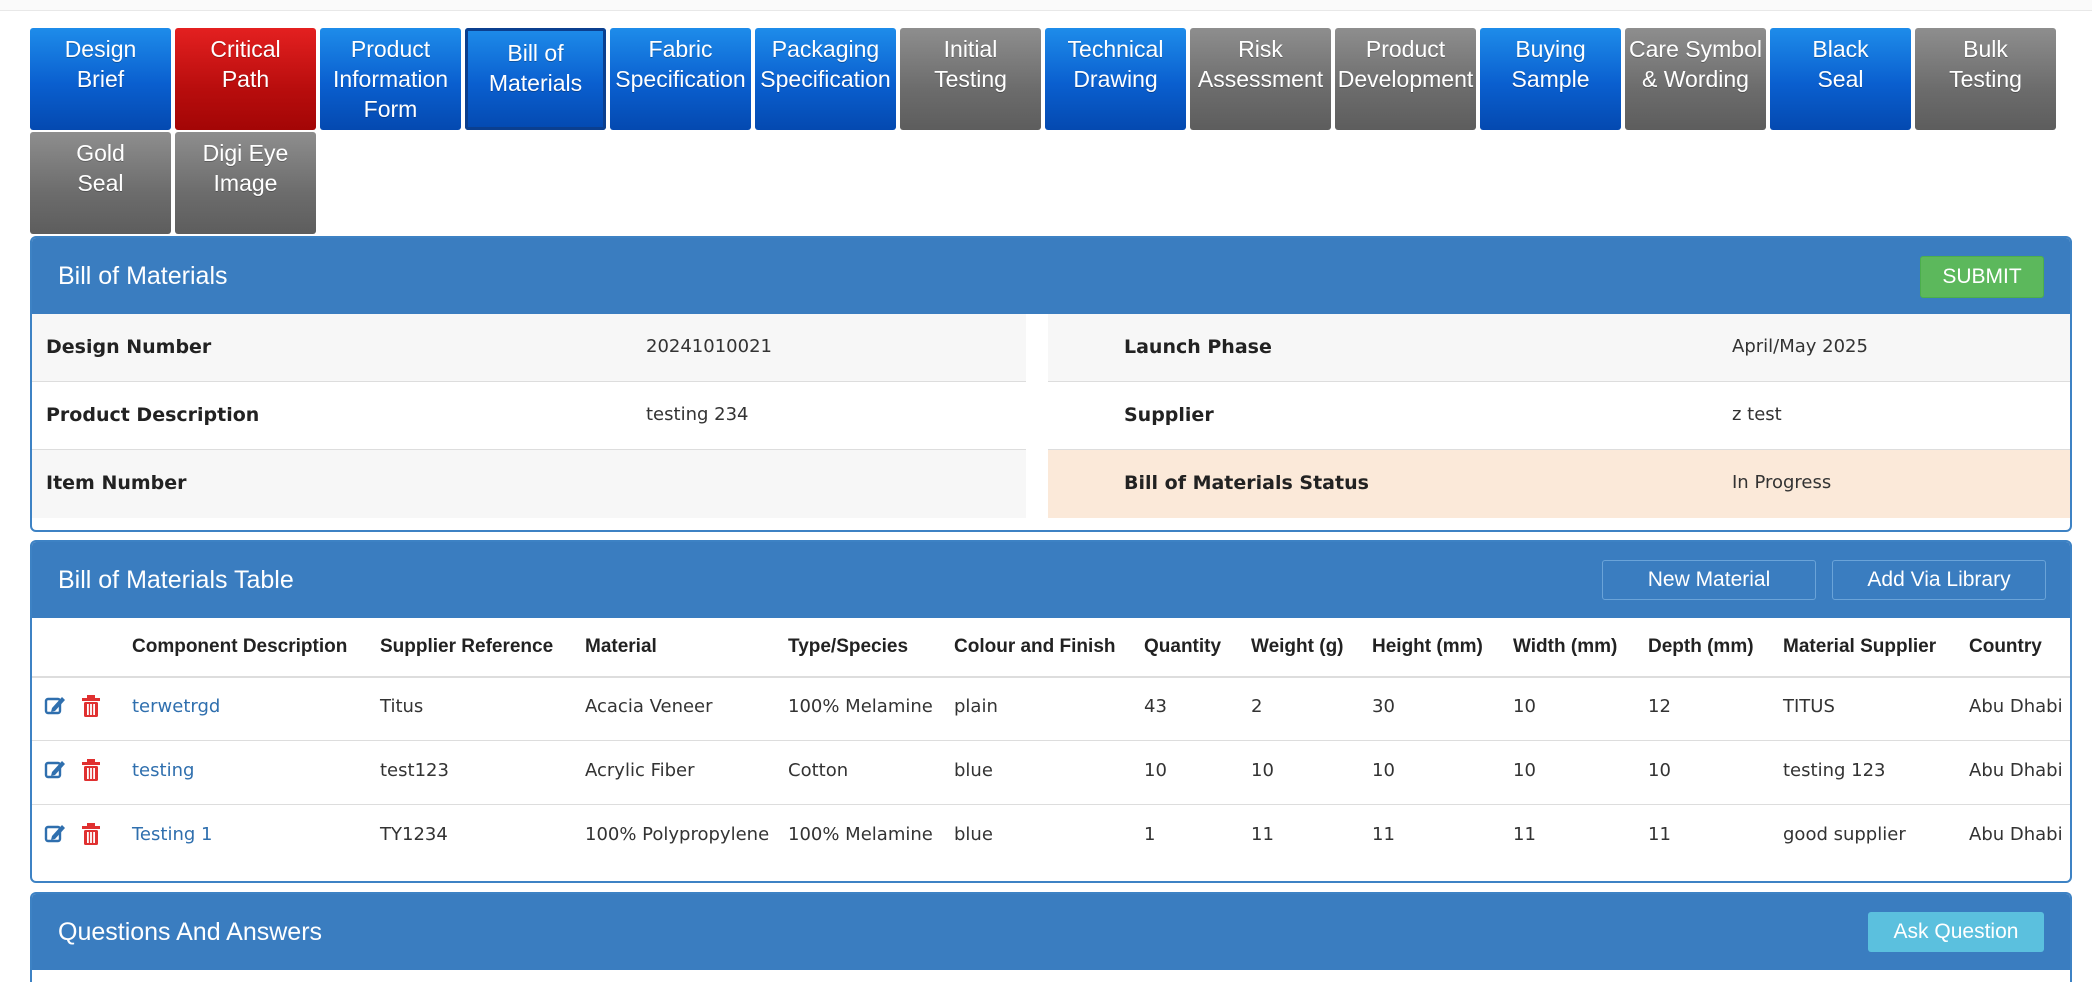  What do you see at coordinates (825, 49) in the screenshot?
I see `tab-label: Packaging` at bounding box center [825, 49].